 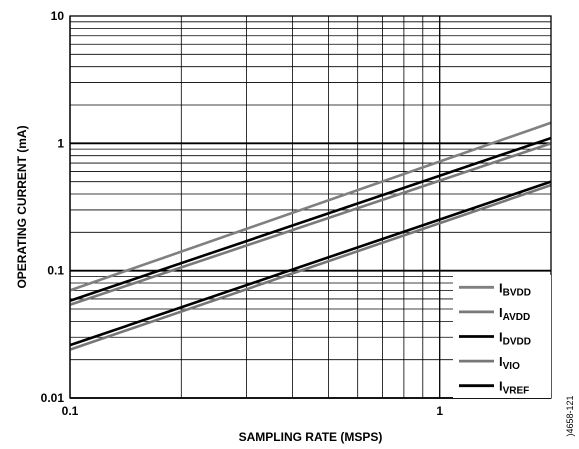 What do you see at coordinates (55, 271) in the screenshot?
I see `y-tick-label: 0.1` at bounding box center [55, 271].